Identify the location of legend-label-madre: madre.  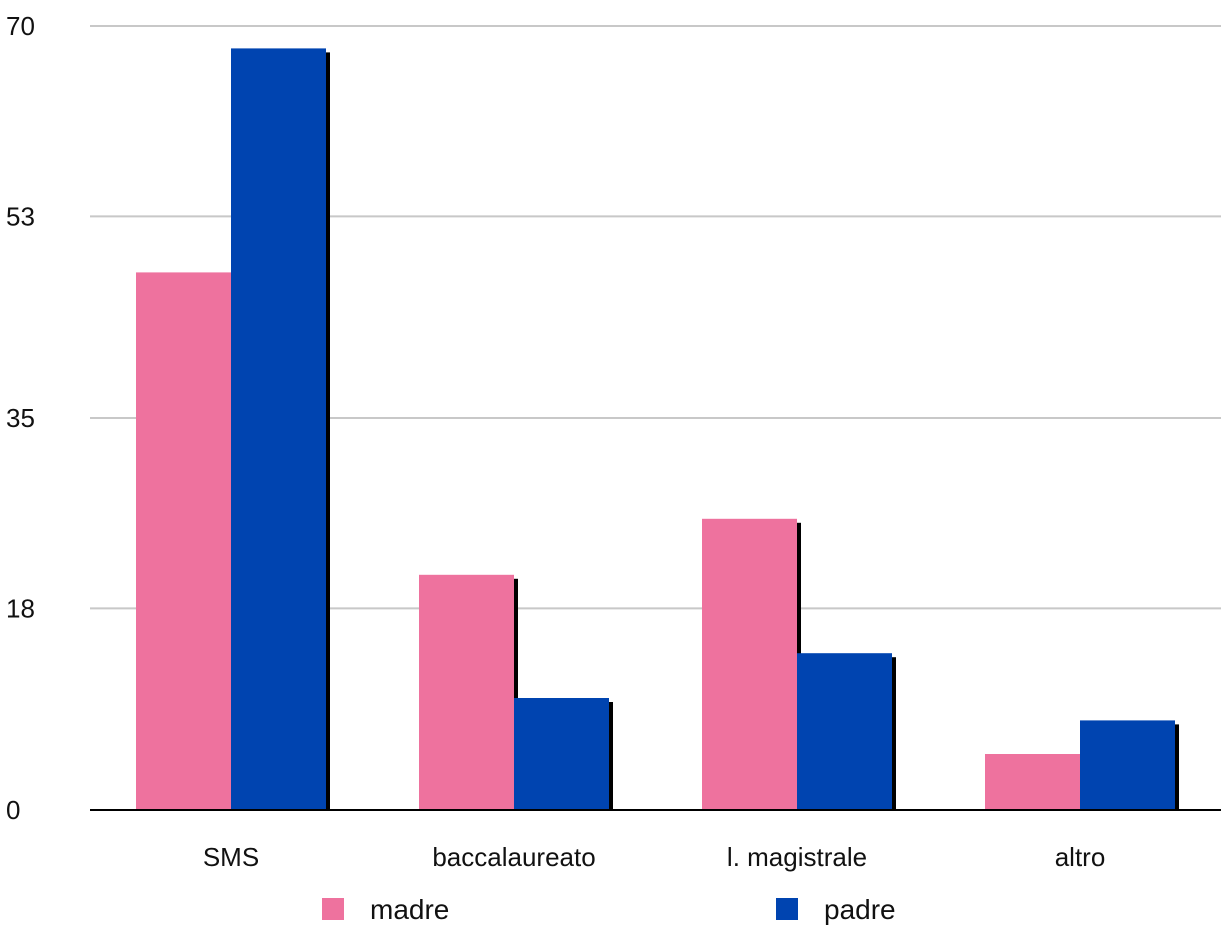
(409, 909).